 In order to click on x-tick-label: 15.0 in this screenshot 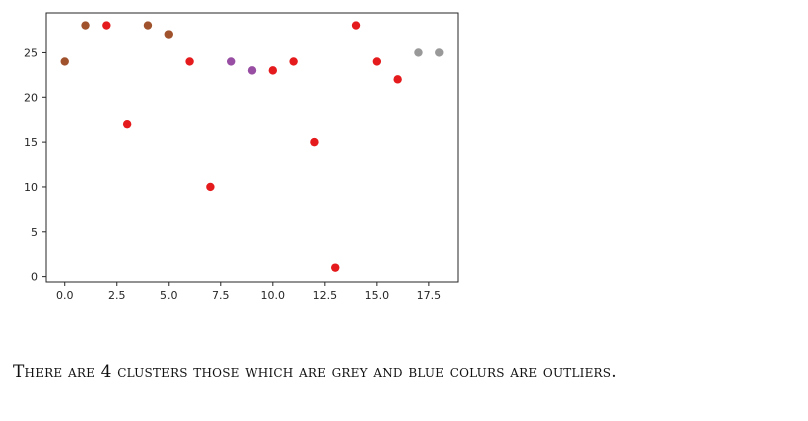, I will do `click(377, 295)`.